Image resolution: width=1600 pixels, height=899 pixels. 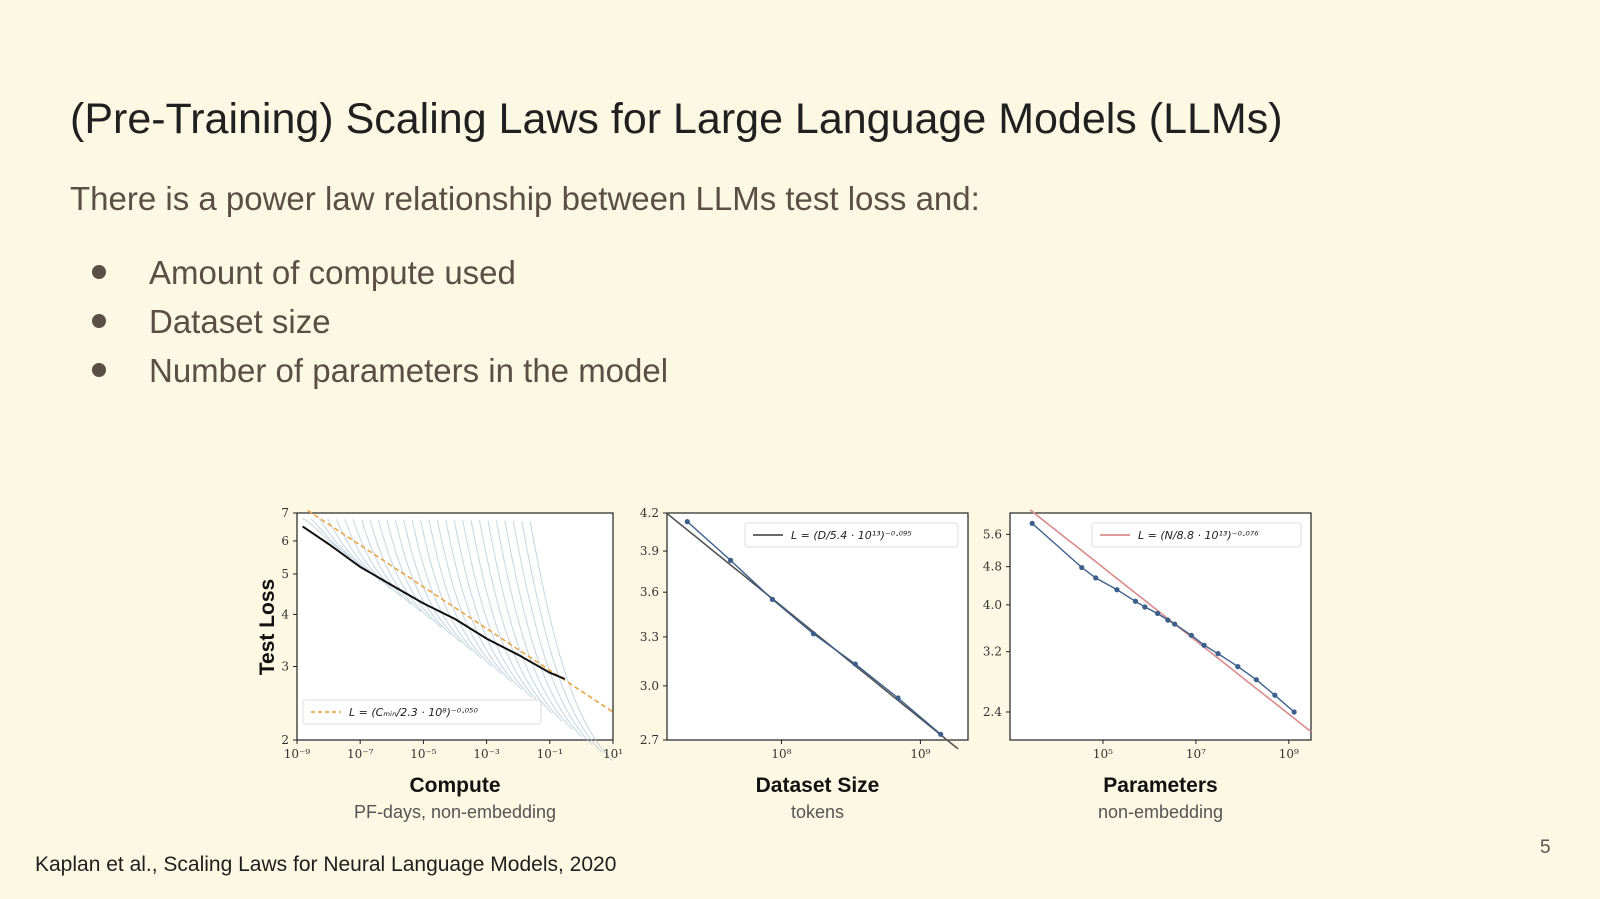 I want to click on y-tick-label: 3.0, so click(x=649, y=686).